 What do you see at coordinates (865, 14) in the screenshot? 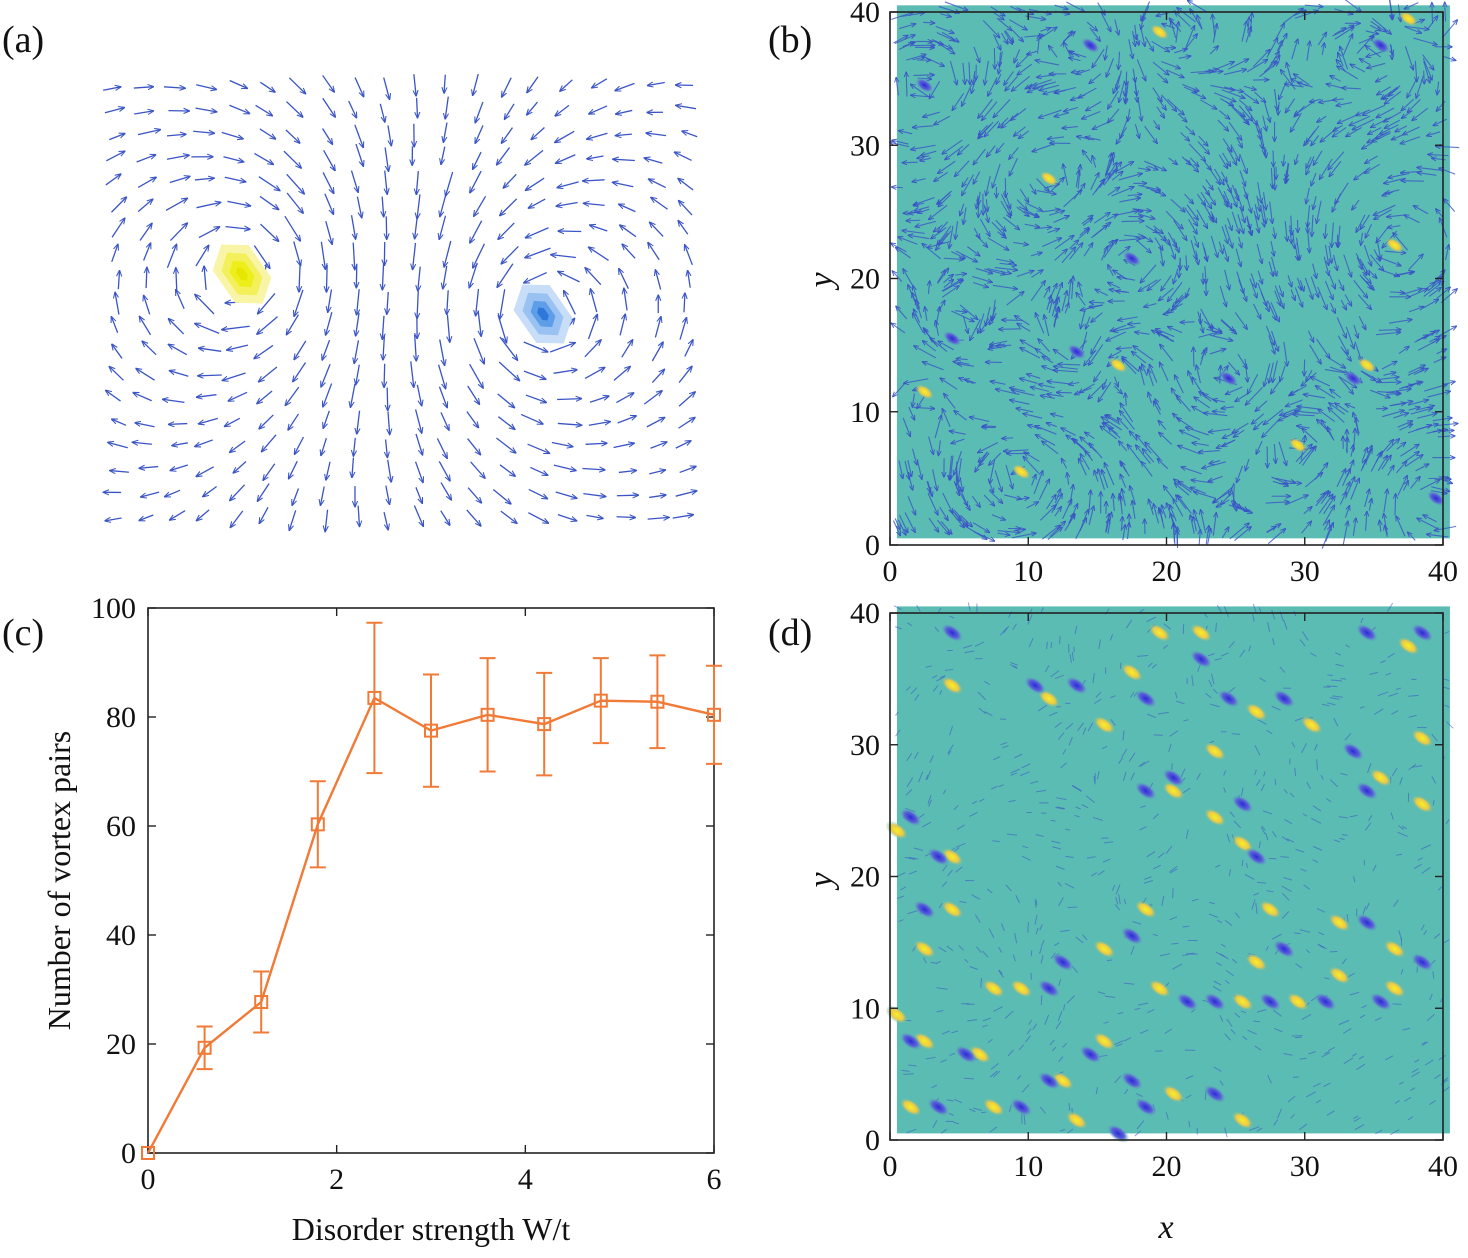
I see `y-tick-label: 40` at bounding box center [865, 14].